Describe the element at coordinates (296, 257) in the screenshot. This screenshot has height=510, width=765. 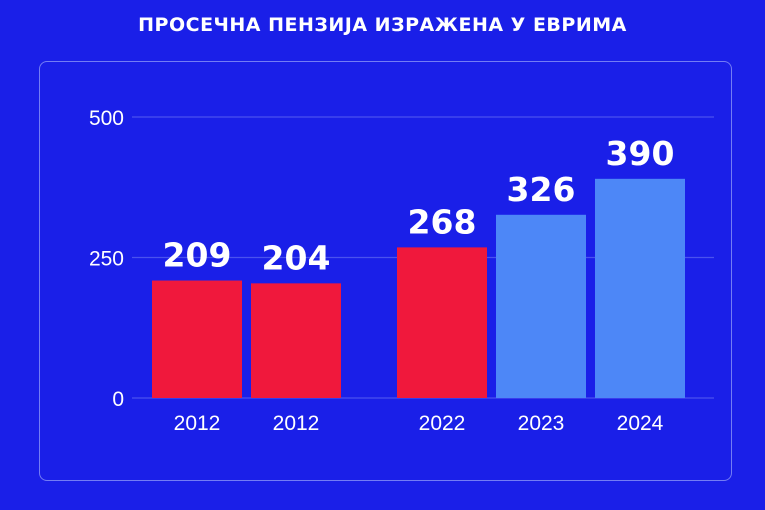
I see `data-label: 204` at that location.